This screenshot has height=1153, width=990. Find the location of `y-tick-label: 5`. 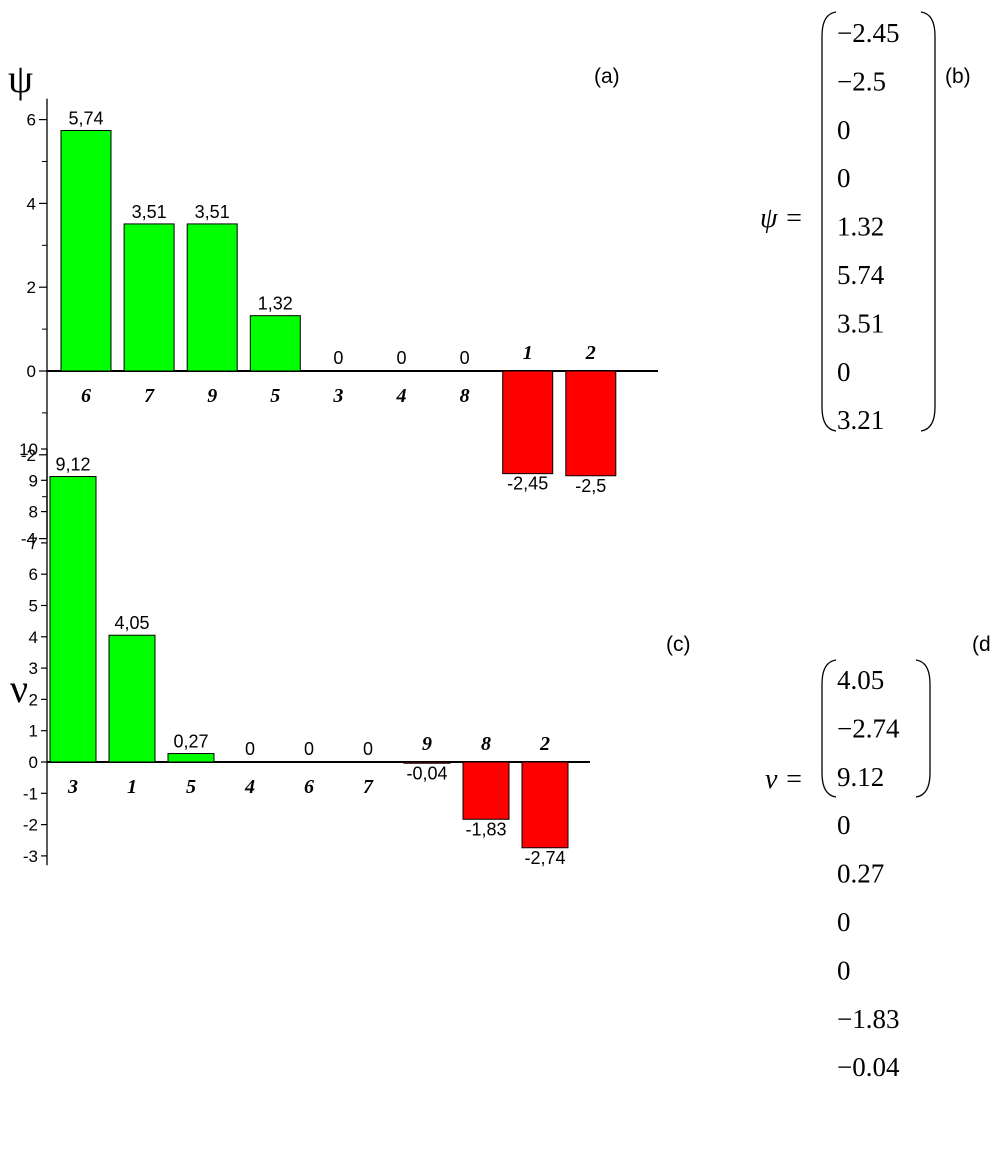

y-tick-label: 5 is located at coordinates (33, 606).